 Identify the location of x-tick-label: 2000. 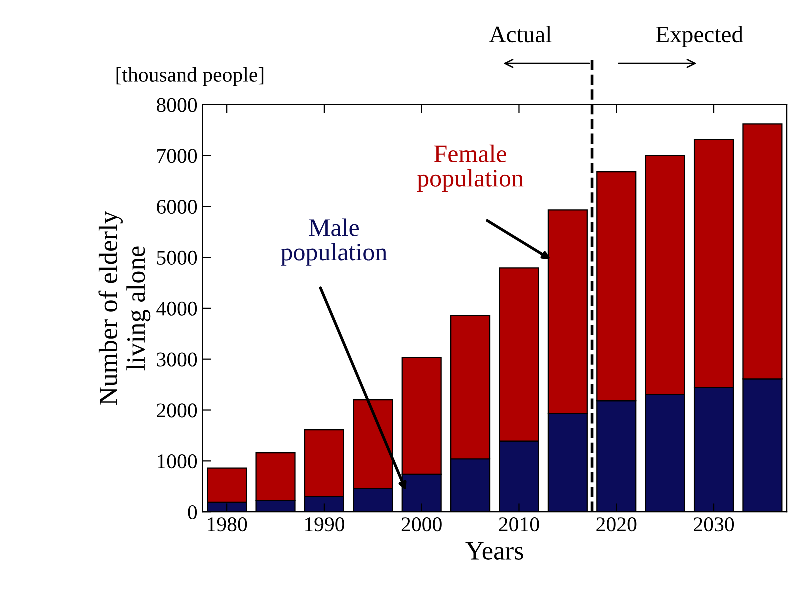
(422, 525).